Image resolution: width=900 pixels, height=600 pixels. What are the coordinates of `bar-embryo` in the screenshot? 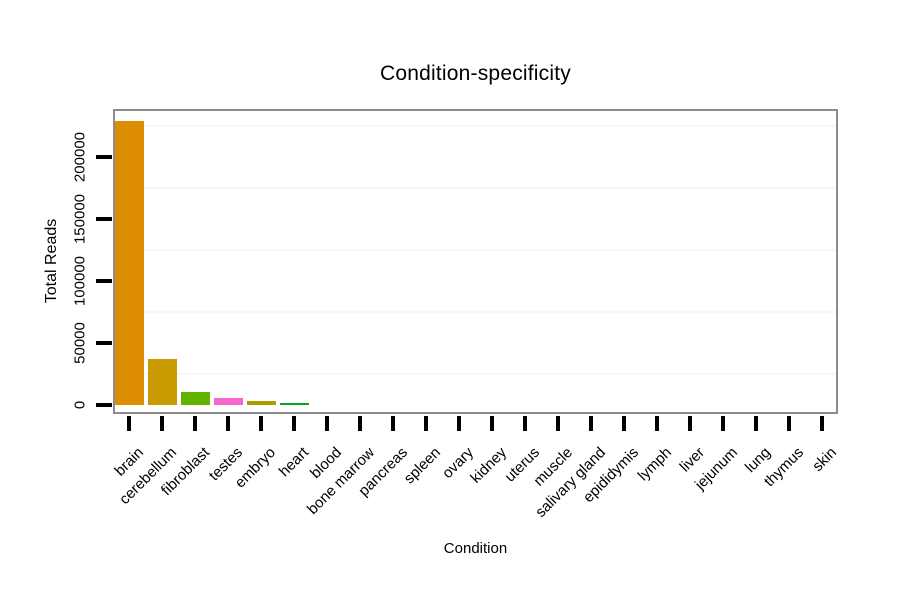 It's located at (261, 403).